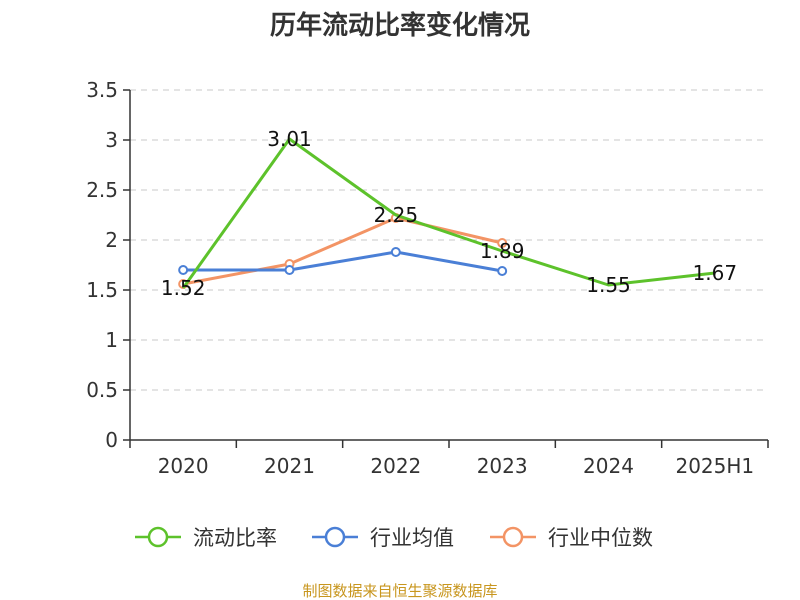 This screenshot has height=600, width=800. I want to click on source-note: 制图数据来自恒生聚源数据库, so click(399, 591).